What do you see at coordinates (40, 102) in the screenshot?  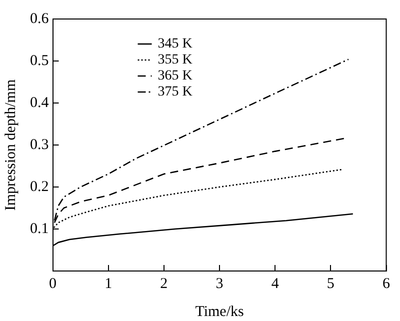 I see `y-tick-label: 0.4` at bounding box center [40, 102].